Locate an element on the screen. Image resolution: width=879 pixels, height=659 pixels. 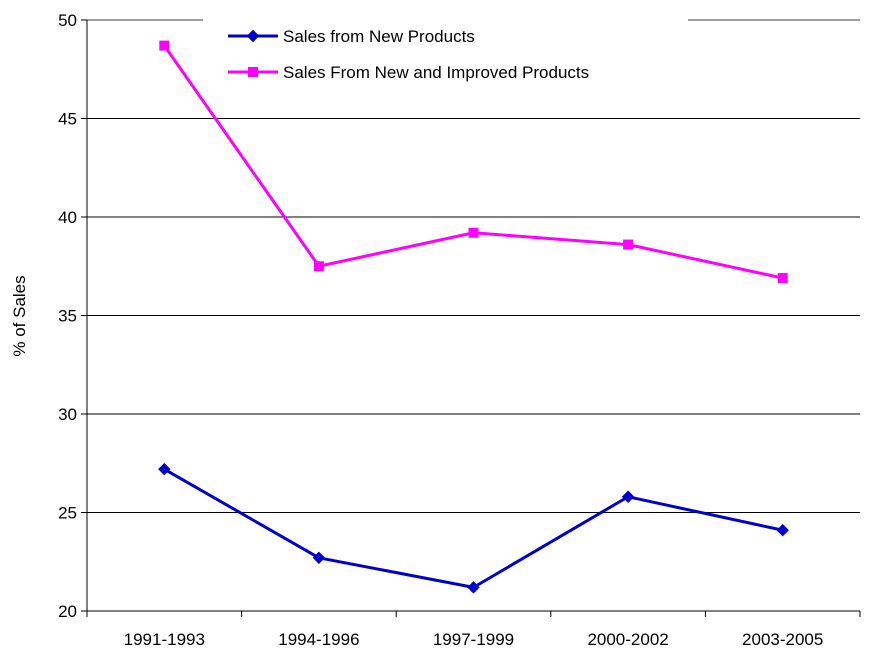
y-tick-label: 30 is located at coordinates (67, 414).